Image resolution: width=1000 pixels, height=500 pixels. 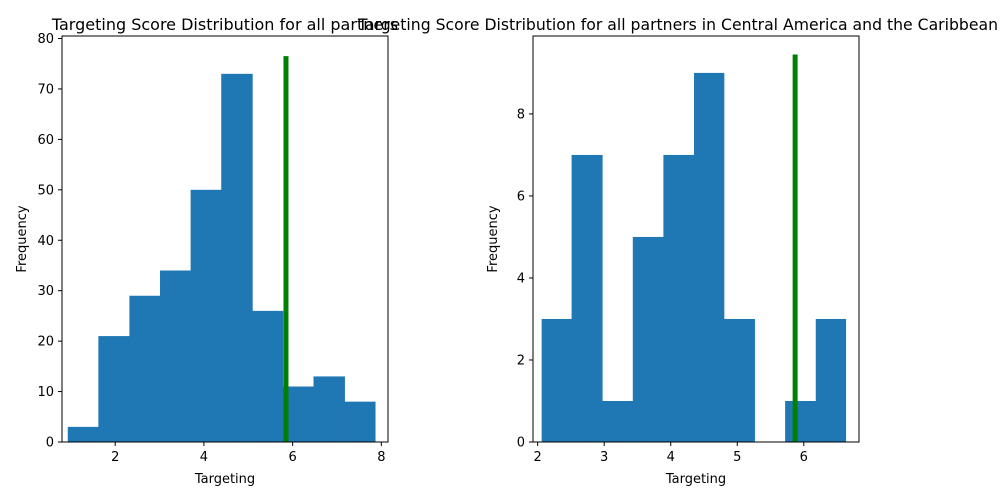 I want to click on y-tick-label: 20, so click(x=45, y=342).